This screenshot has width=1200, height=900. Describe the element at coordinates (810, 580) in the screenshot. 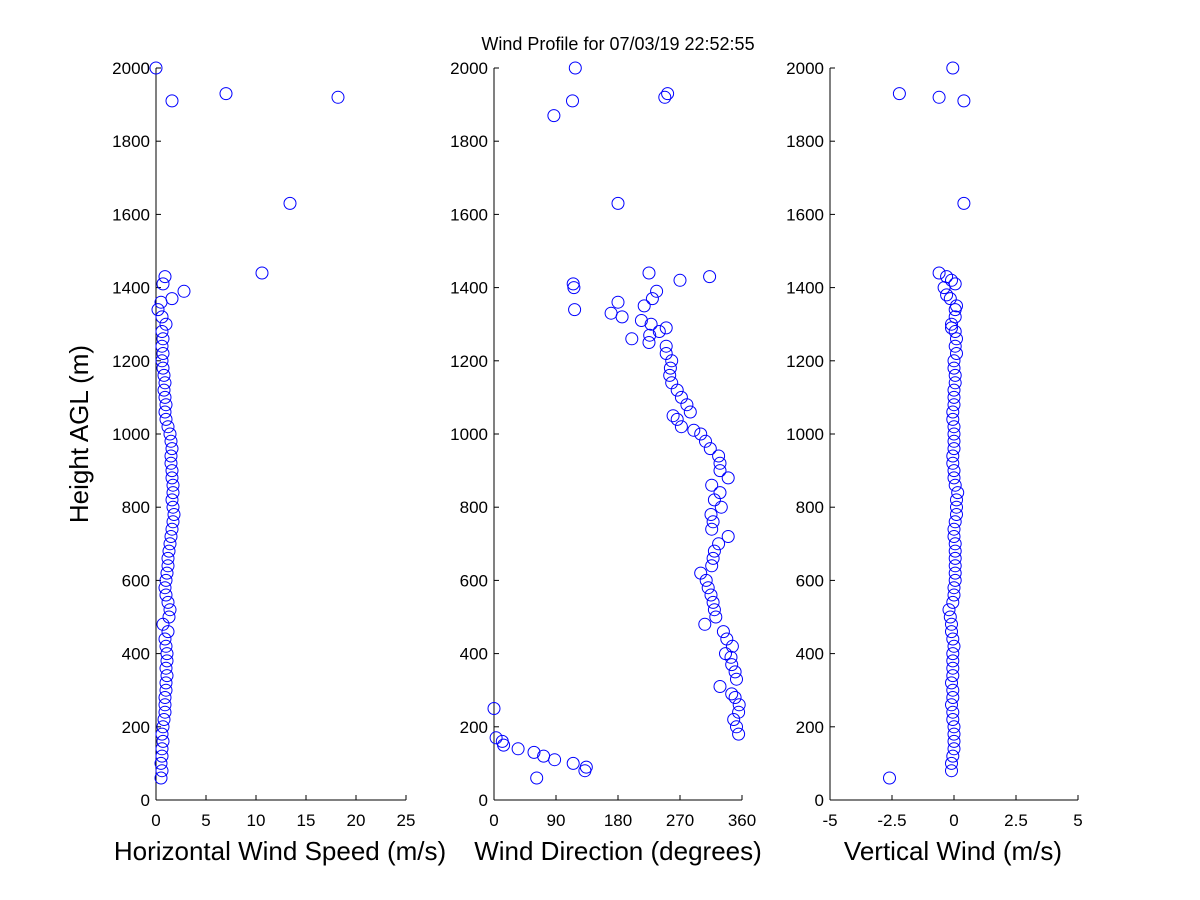

I see `y-tick-label: 600` at that location.